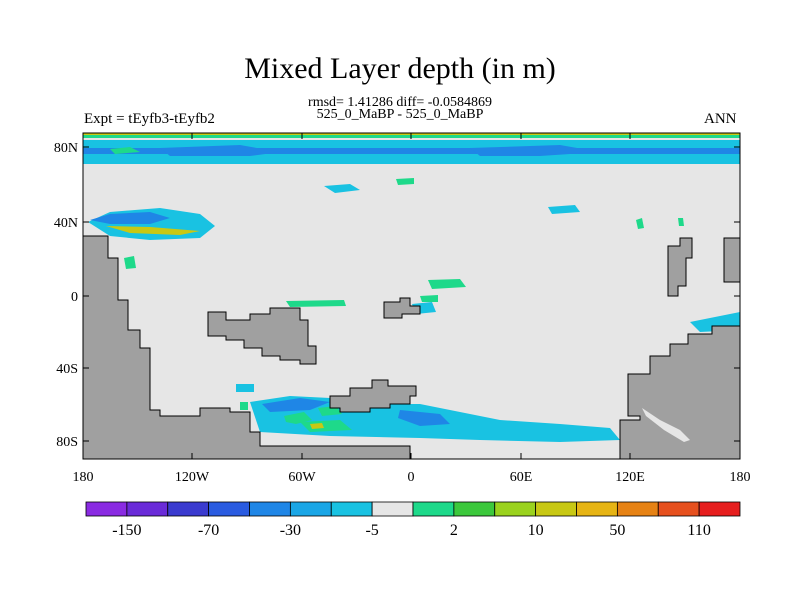 Image resolution: width=800 pixels, height=600 pixels. What do you see at coordinates (666, 425) in the screenshot?
I see `tasman-channel` at bounding box center [666, 425].